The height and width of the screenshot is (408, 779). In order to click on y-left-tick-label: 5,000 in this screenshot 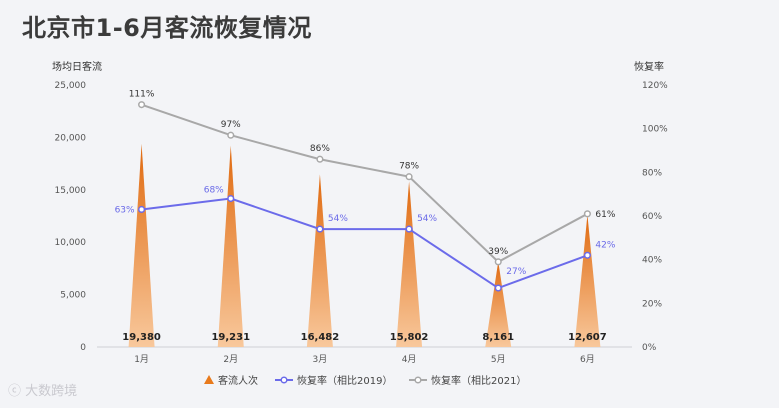, I will do `click(73, 296)`.